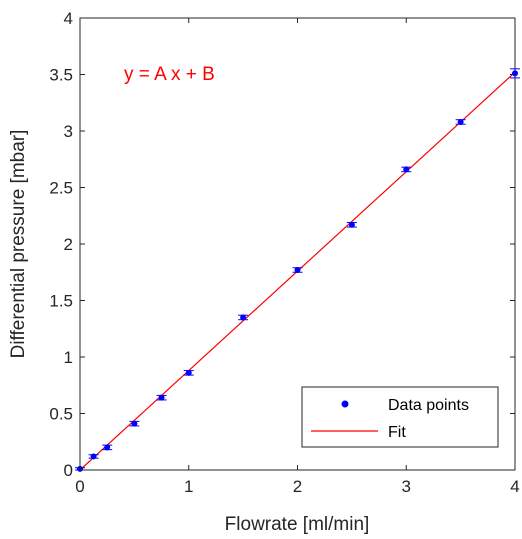 This screenshot has width=522, height=539. Describe the element at coordinates (345, 404) in the screenshot. I see `legend-marker-data-points` at that location.